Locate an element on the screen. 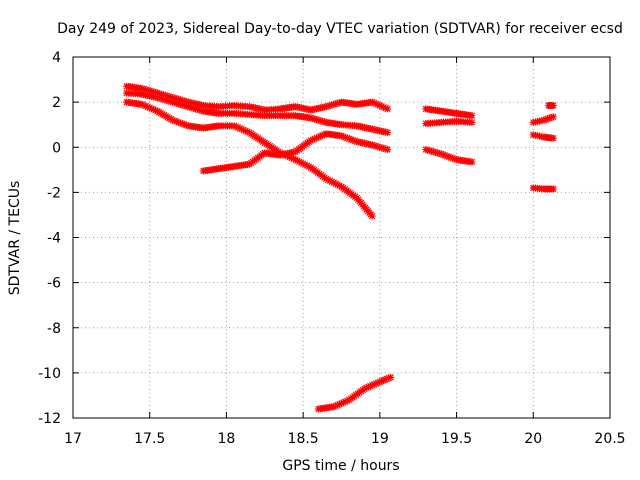 The image size is (640, 480). series-track-f is located at coordinates (449, 112).